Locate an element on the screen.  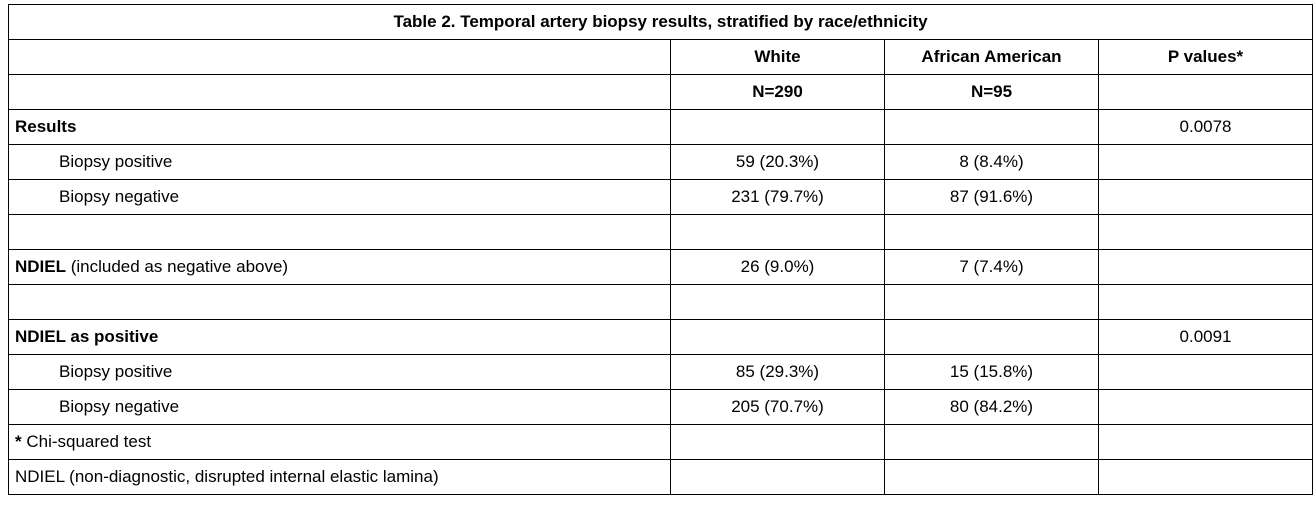
table-row: Biopsy positive 59 (20.3%) 8 (8.4%) is located at coordinates (661, 162).